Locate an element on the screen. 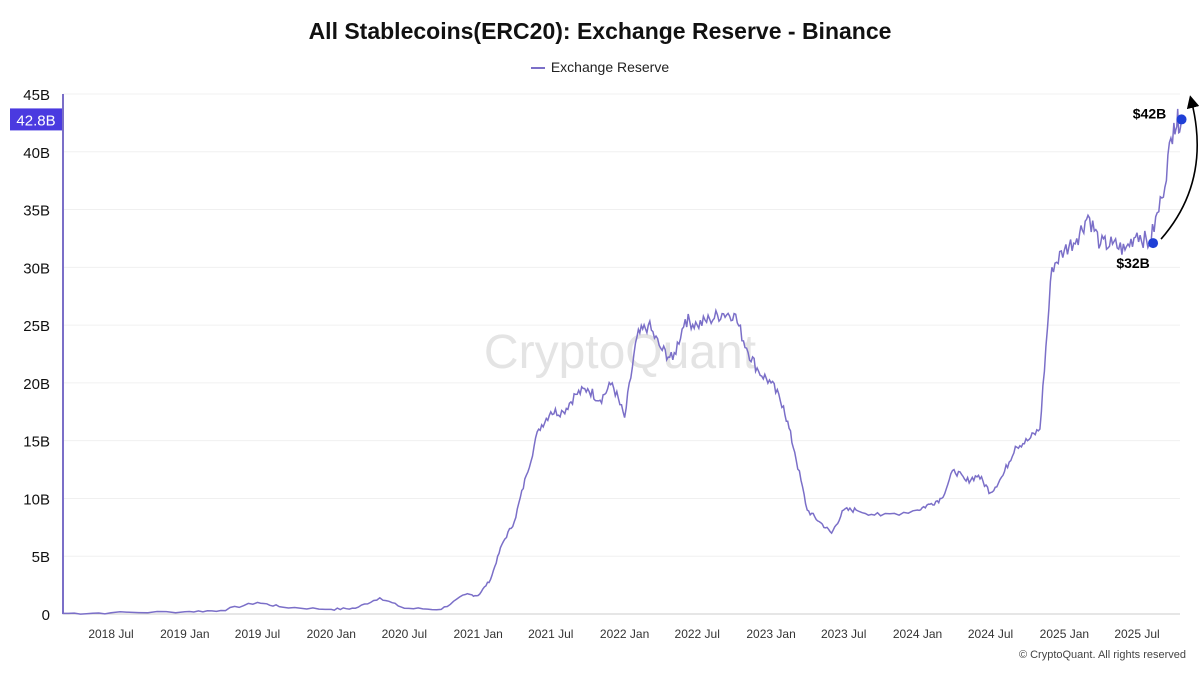 This screenshot has width=1200, height=675. y-tick-label: 45B is located at coordinates (36, 95).